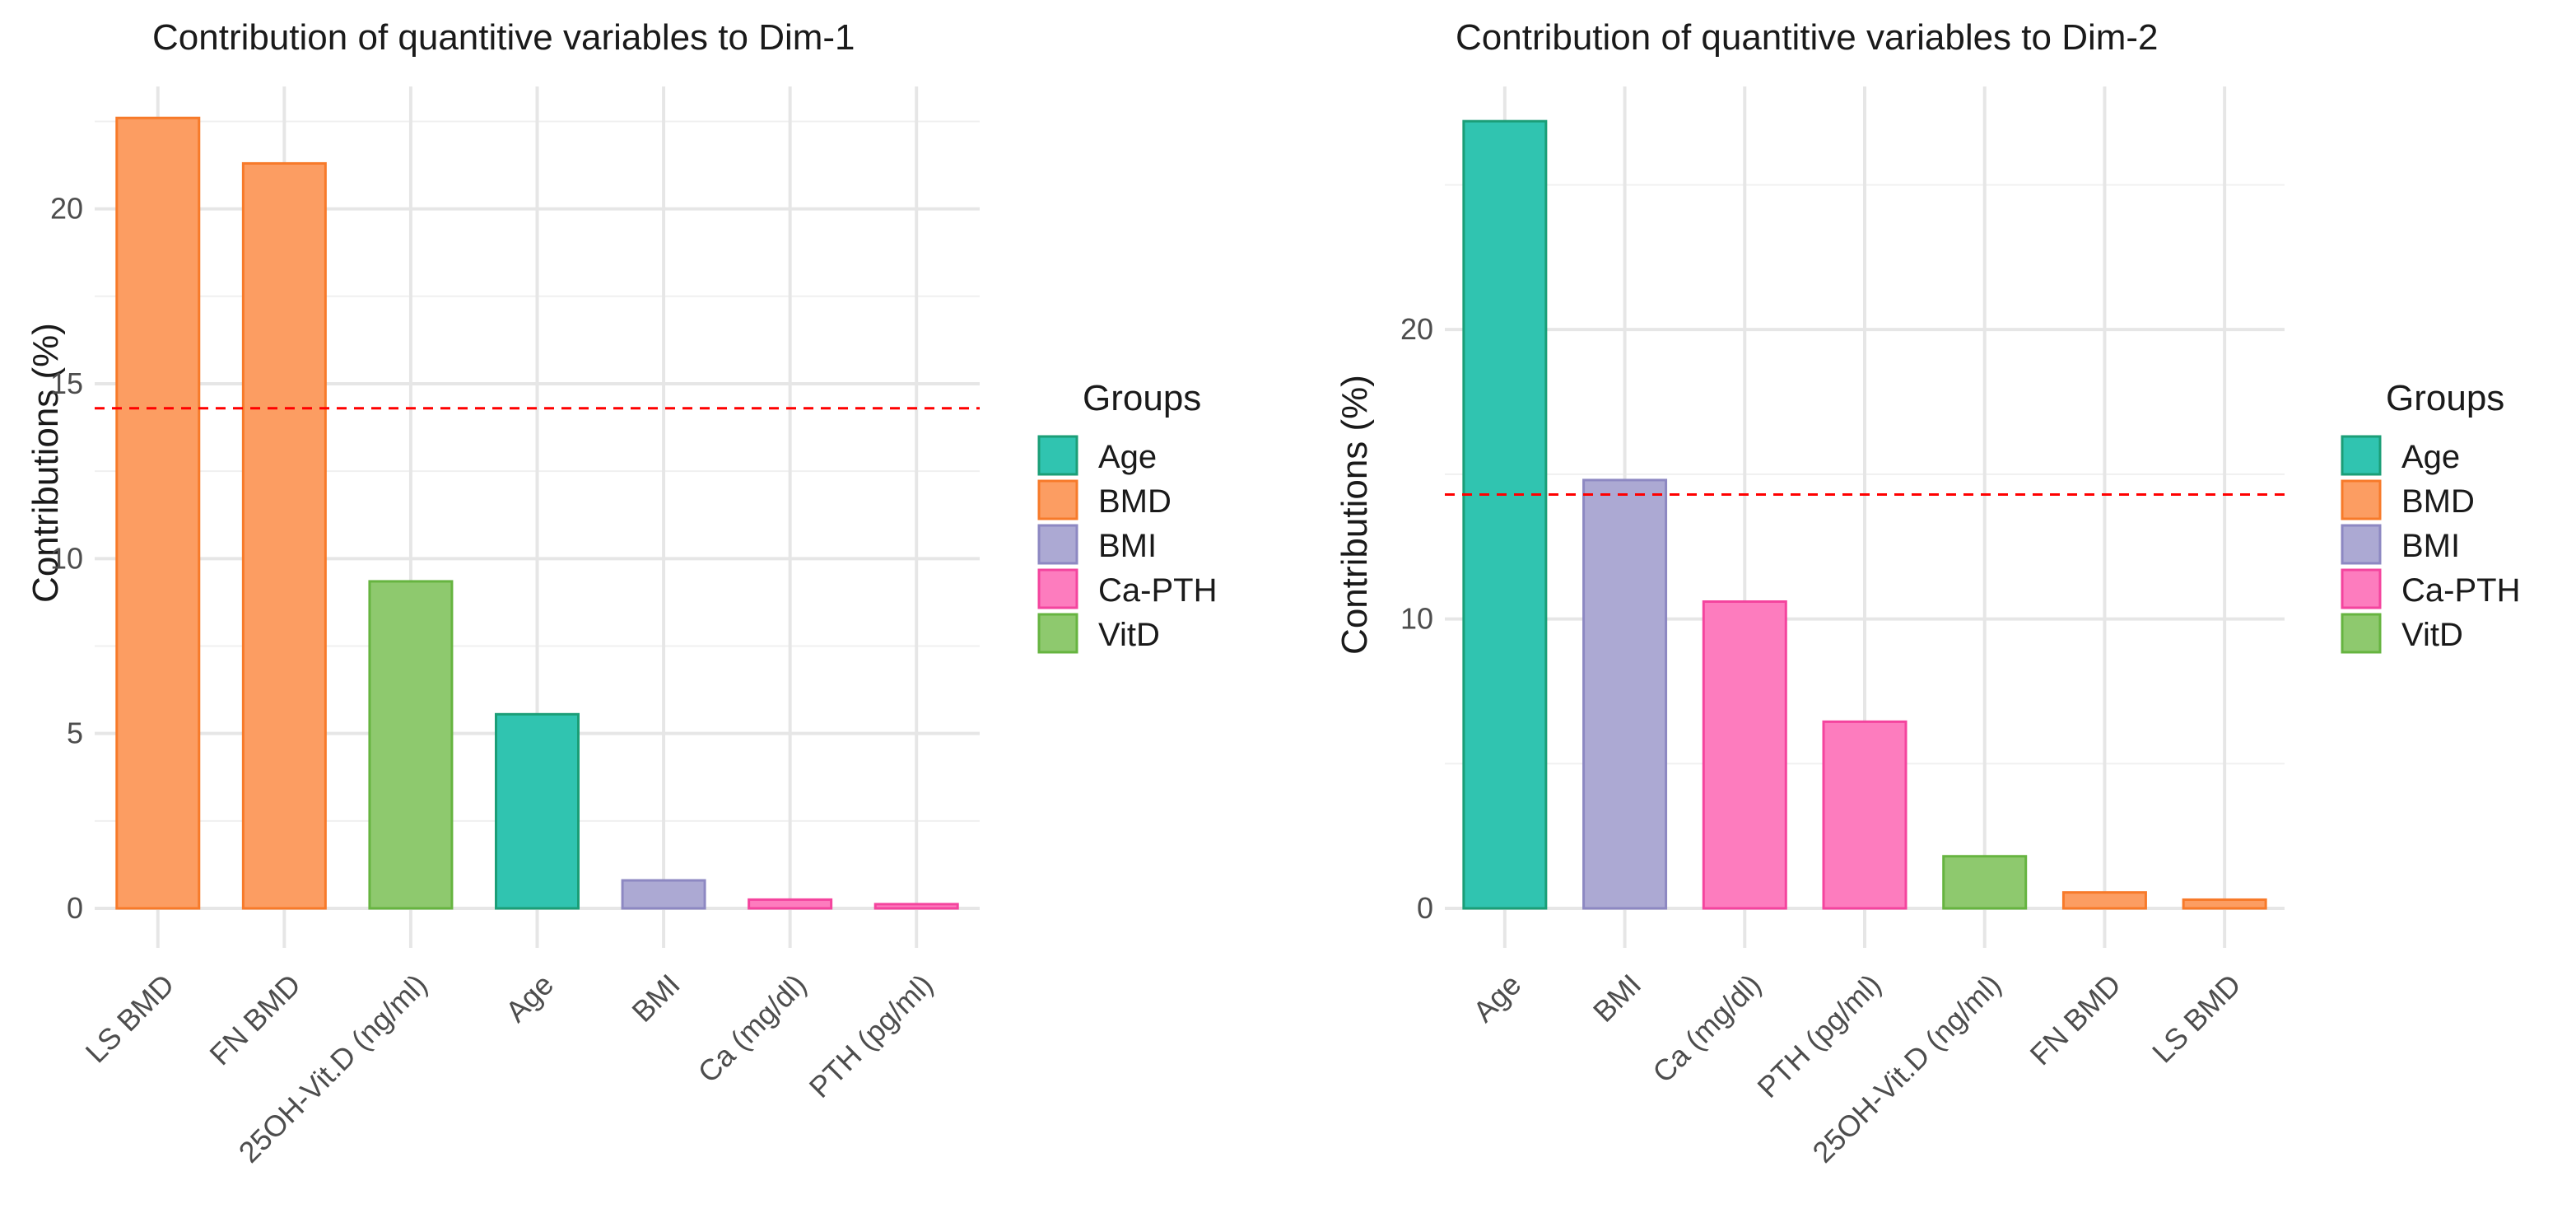  Describe the element at coordinates (75, 733) in the screenshot. I see `y-tick-label: 5` at that location.